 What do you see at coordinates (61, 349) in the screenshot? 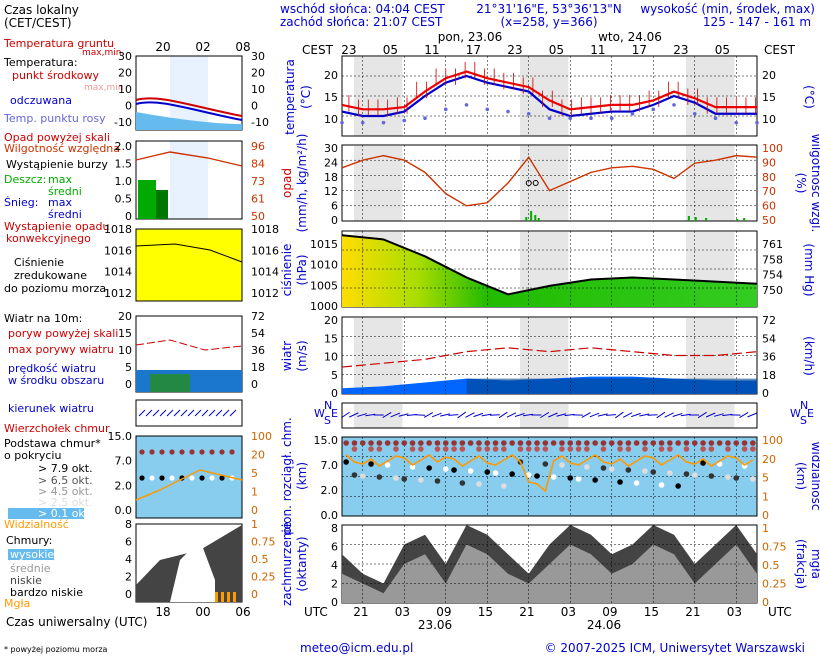
I see `legend-max-gust: max porywy wiatru` at bounding box center [61, 349].